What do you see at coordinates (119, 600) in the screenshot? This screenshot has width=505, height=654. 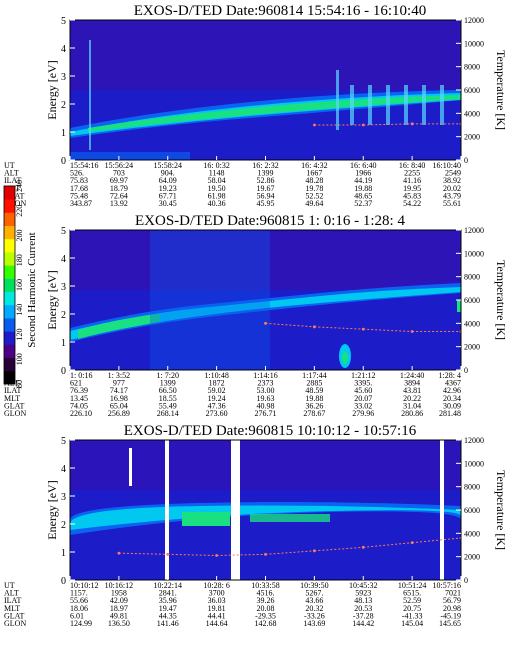 I see `table-cell: 42.09` at bounding box center [119, 600].